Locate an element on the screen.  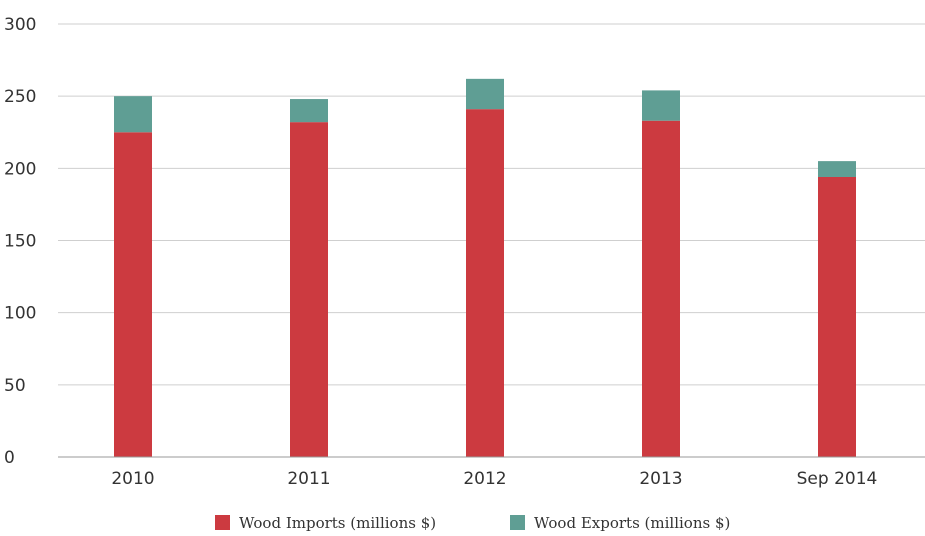
y-tick-label: 250 is located at coordinates (20, 97).